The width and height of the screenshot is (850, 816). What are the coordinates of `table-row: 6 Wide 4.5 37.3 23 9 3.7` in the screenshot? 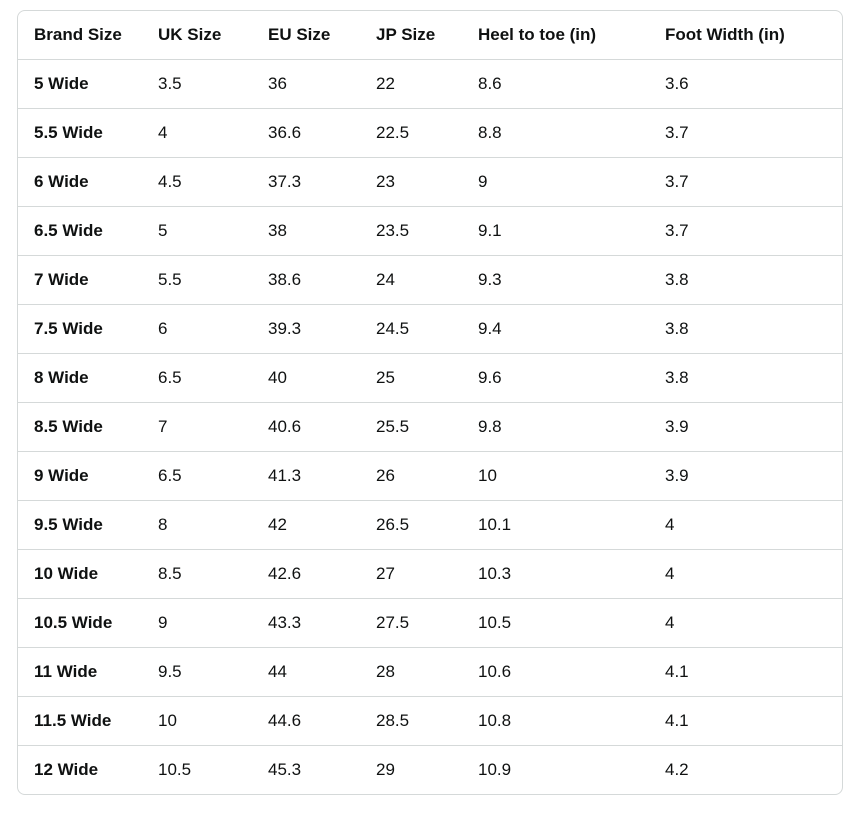 It's located at (430, 182).